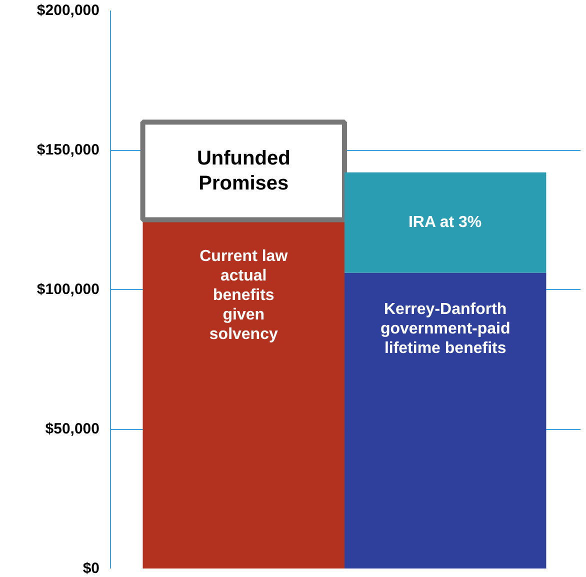 Image resolution: width=586 pixels, height=577 pixels. What do you see at coordinates (445, 223) in the screenshot?
I see `series-label: IRA at 3%` at bounding box center [445, 223].